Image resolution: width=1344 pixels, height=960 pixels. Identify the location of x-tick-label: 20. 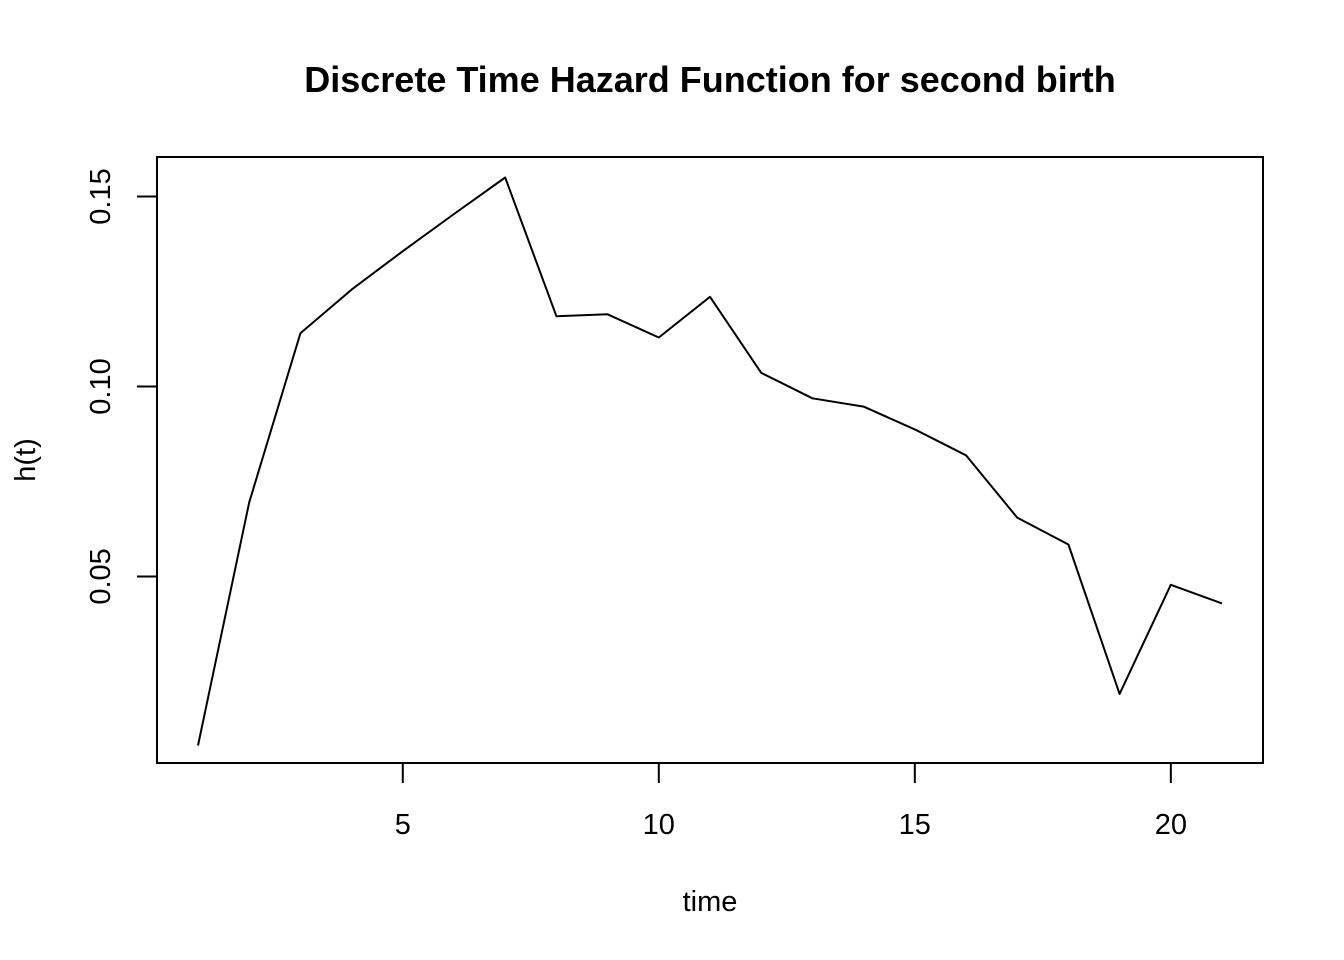
(1171, 825).